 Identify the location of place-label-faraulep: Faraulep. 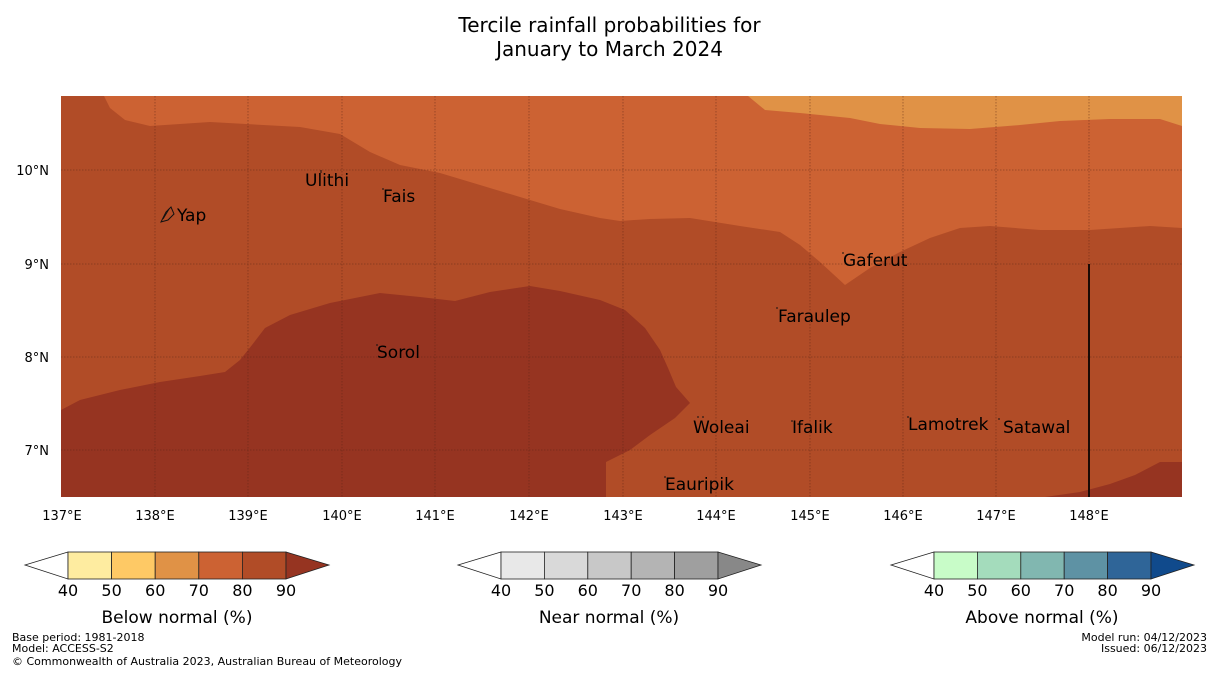
(814, 317).